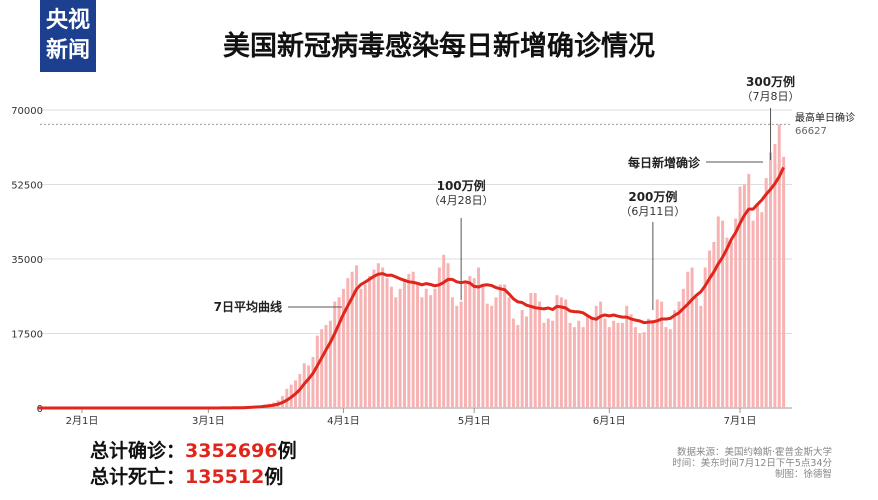 The image size is (878, 500). I want to click on confirmed-label: 总计确诊：, so click(138, 451).